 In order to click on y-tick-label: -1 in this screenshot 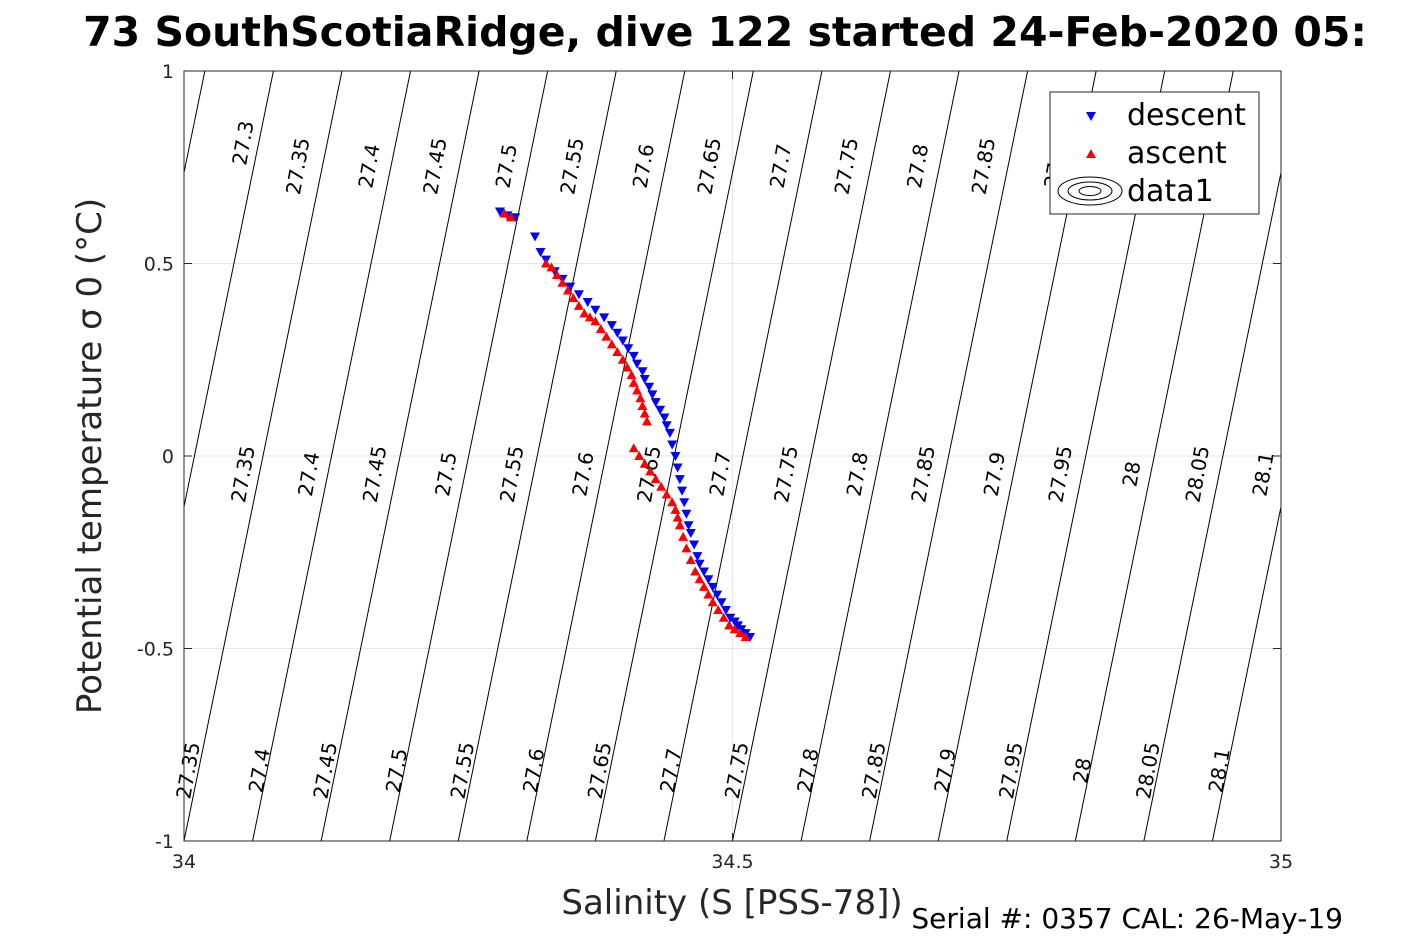, I will do `click(164, 842)`.